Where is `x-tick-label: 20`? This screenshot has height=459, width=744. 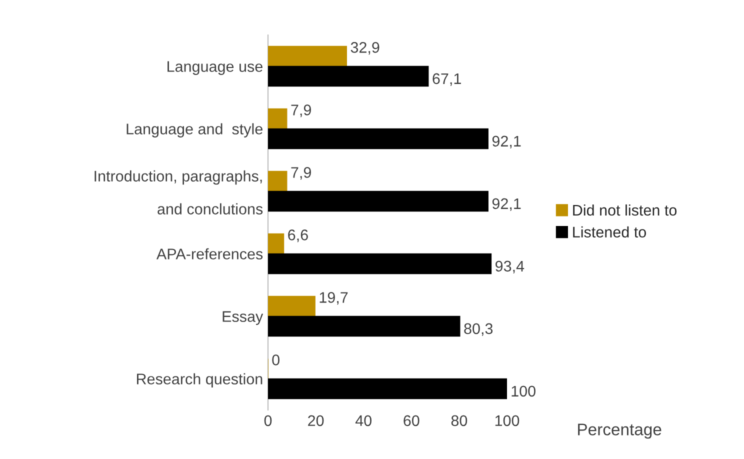 x-tick-label: 20 is located at coordinates (316, 420).